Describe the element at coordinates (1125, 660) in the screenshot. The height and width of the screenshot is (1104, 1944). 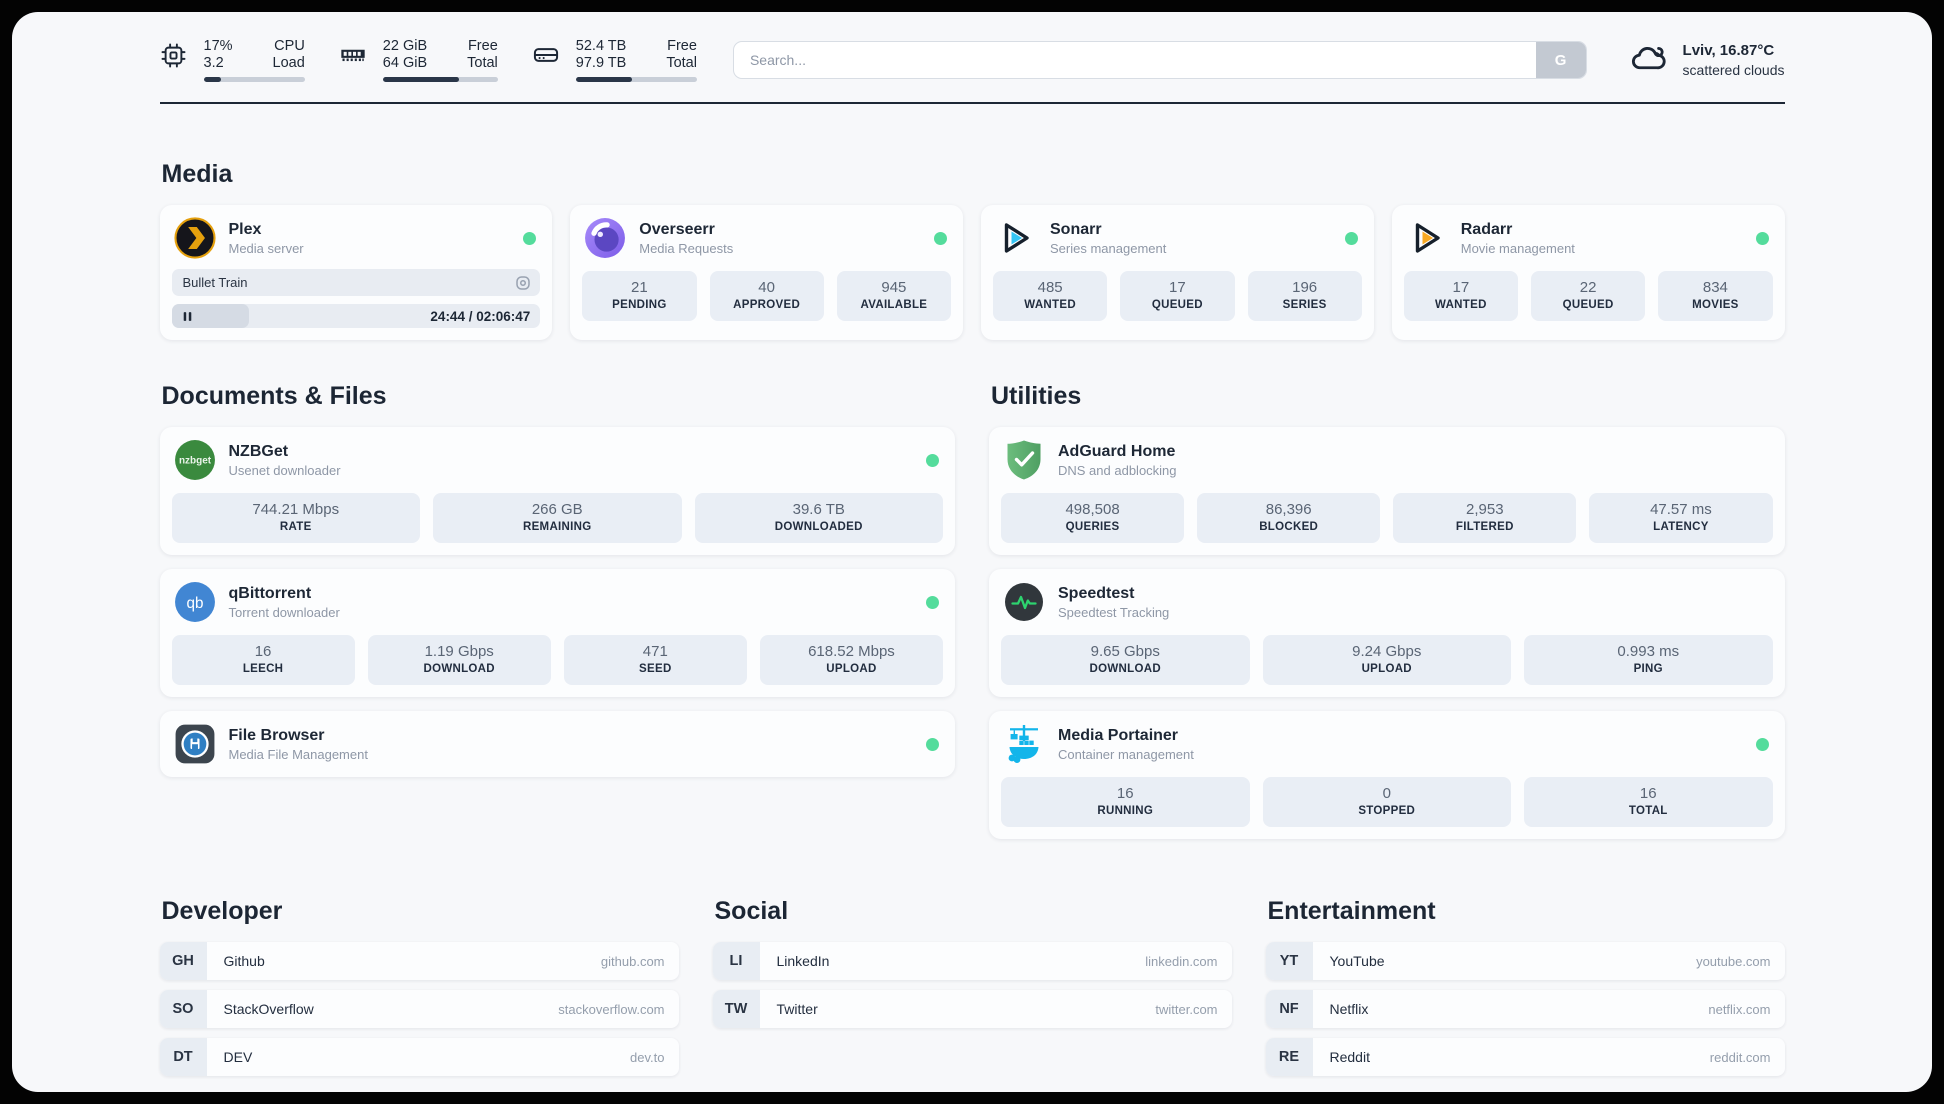
I see `stat-download: 9.65 Gbps DOWNLOAD` at that location.